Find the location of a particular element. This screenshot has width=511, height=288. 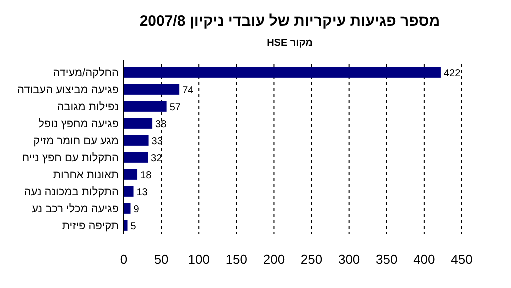

x-tick-label: 50 is located at coordinates (161, 259).